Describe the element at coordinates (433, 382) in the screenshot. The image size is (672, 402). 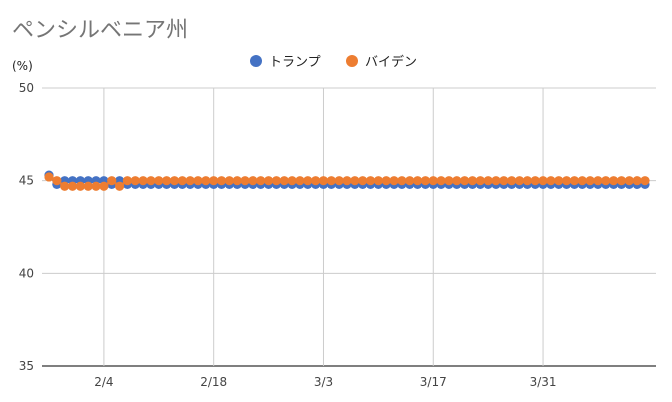
I see `x-tick-label: 3/17` at that location.